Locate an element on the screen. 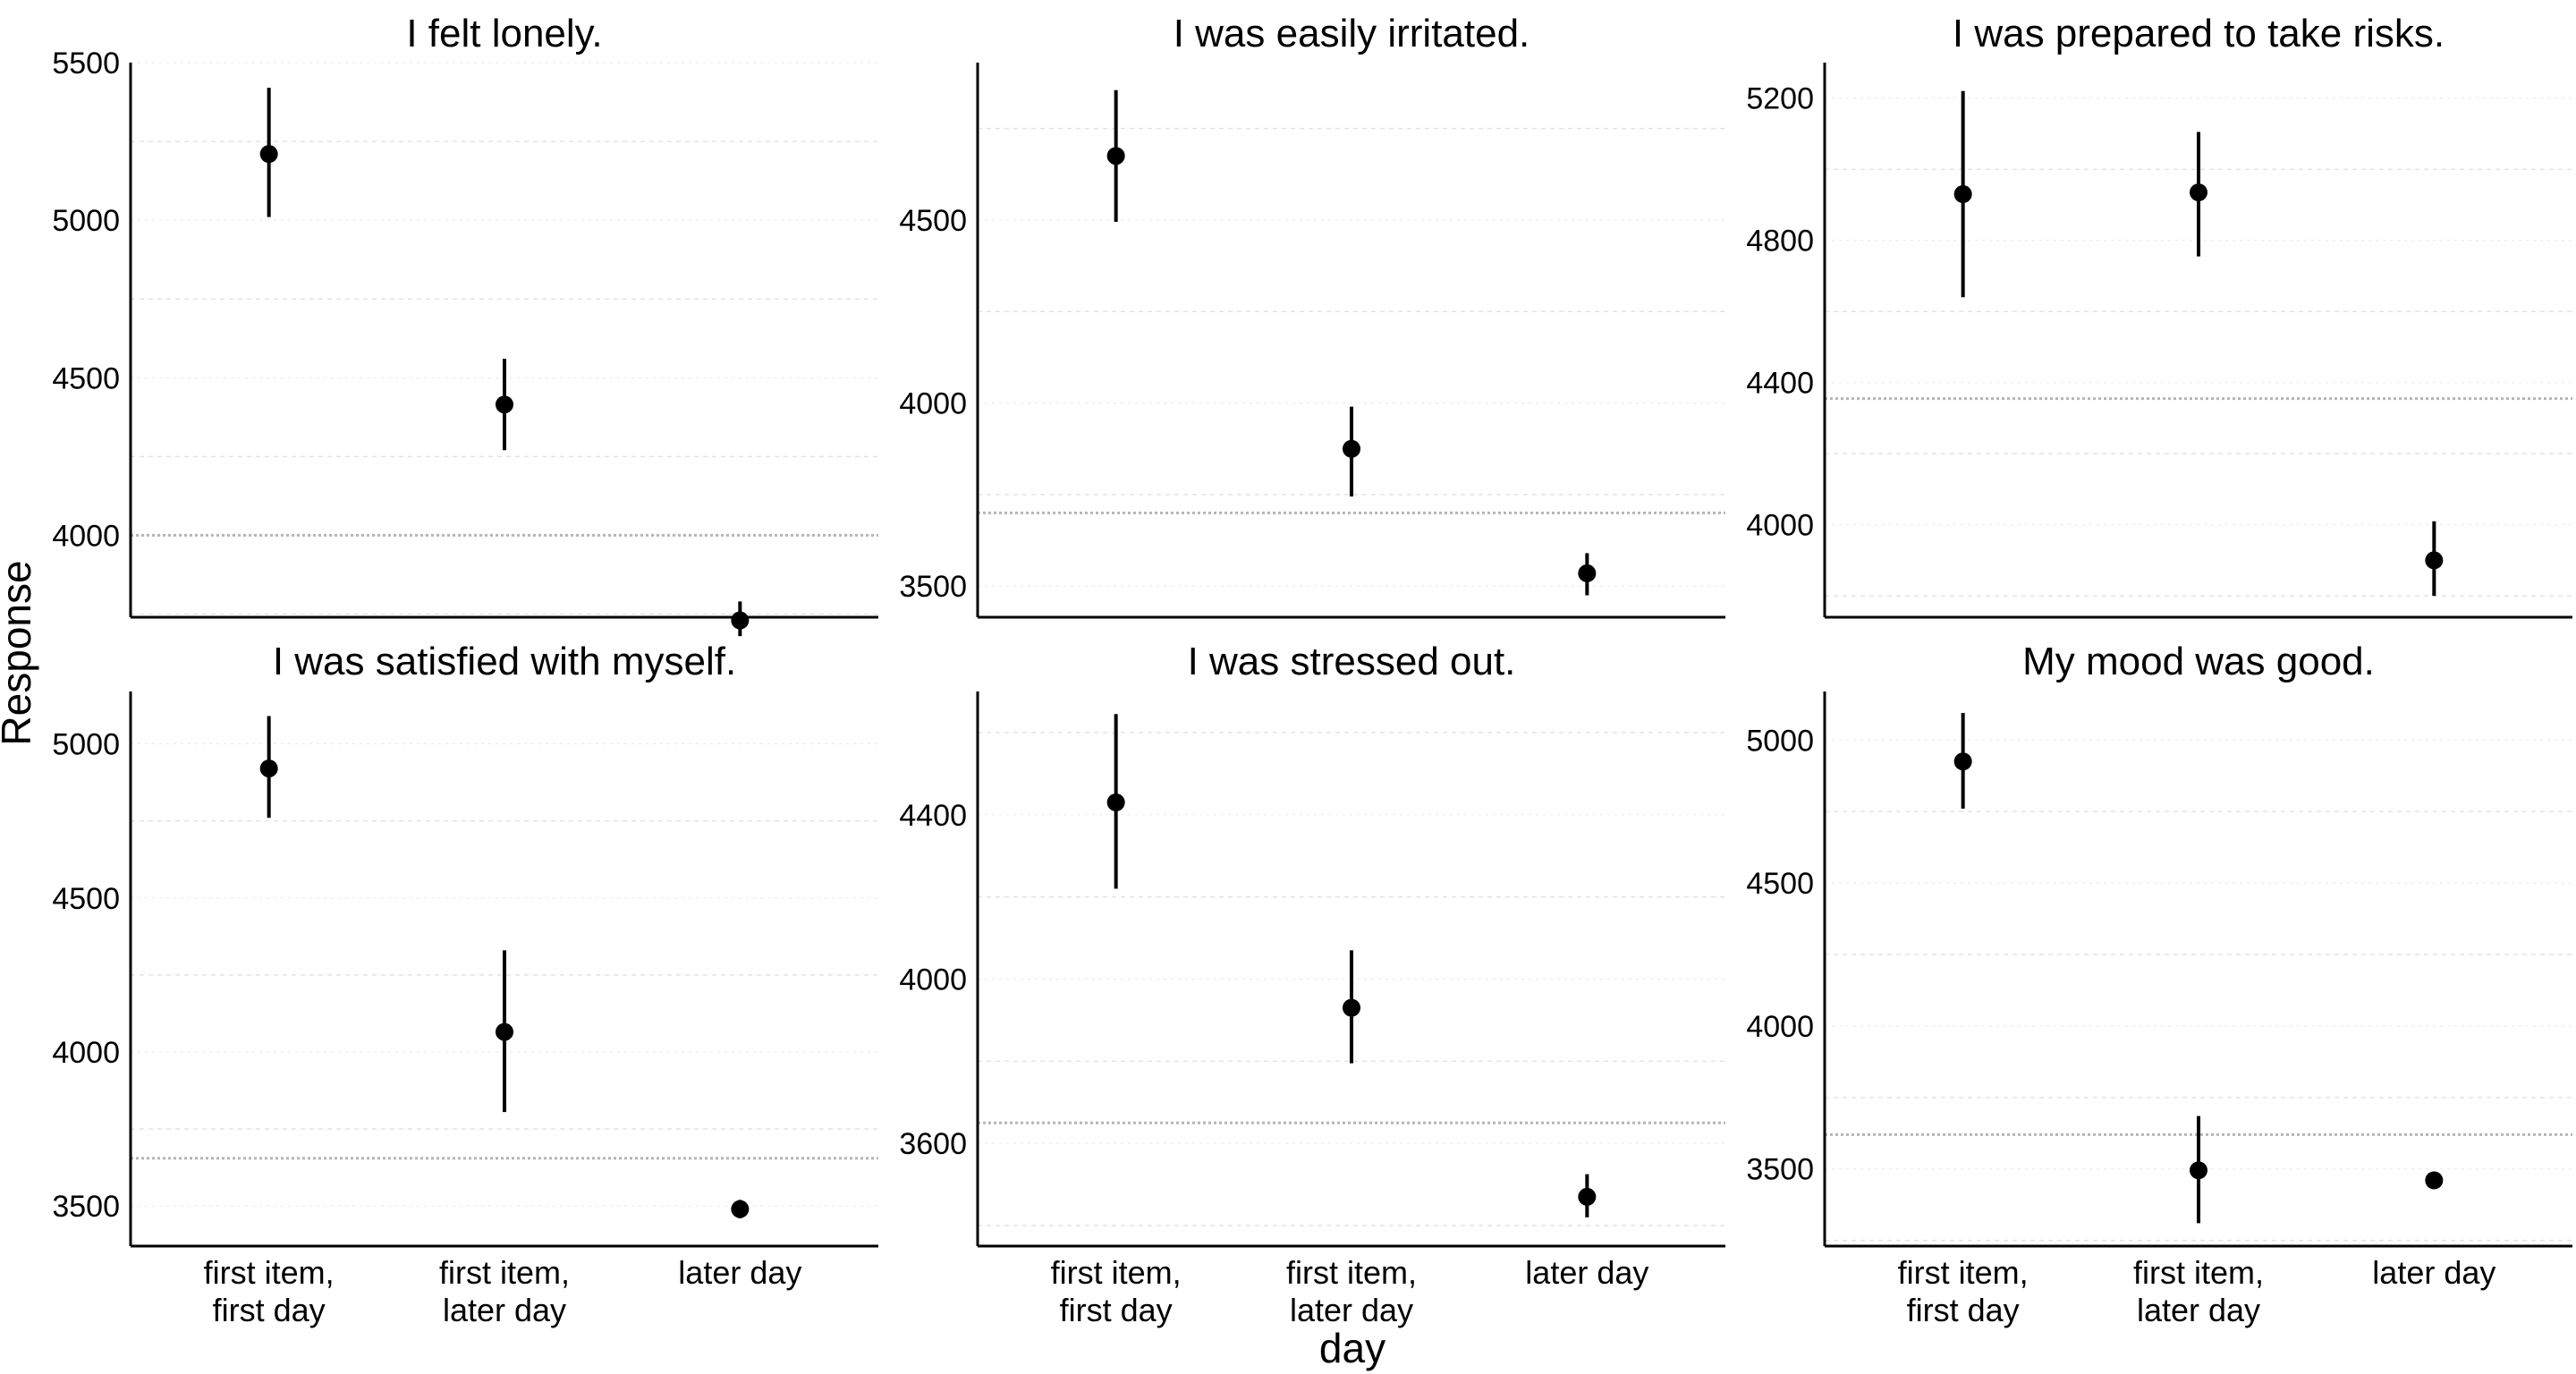  y-tick-label: 4800 is located at coordinates (1780, 242).